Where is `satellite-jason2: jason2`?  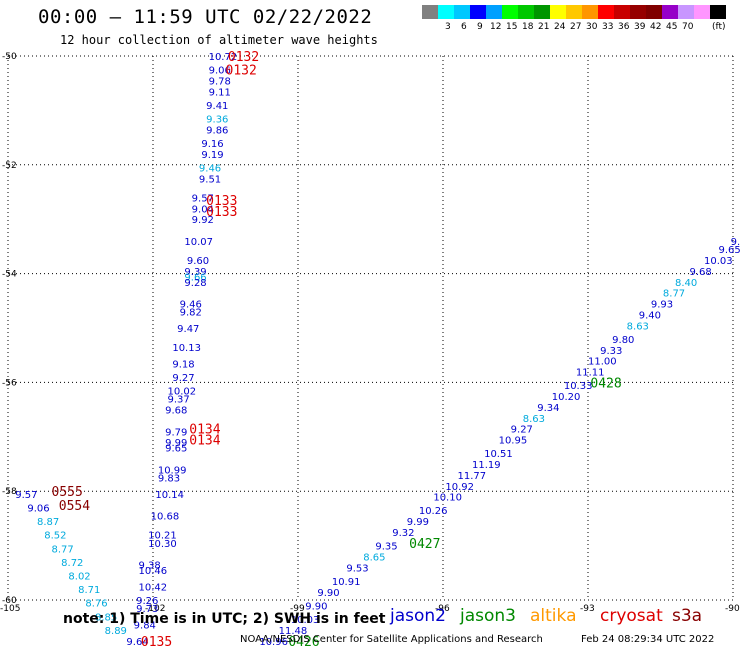 satellite-jason2: jason2 is located at coordinates (418, 616).